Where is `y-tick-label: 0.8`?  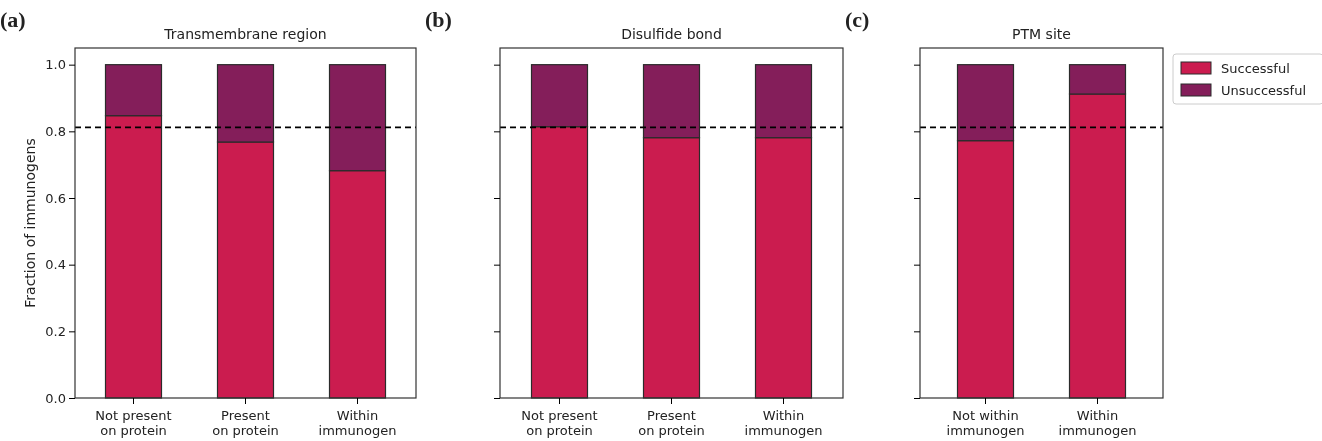 y-tick-label: 0.8 is located at coordinates (55, 131).